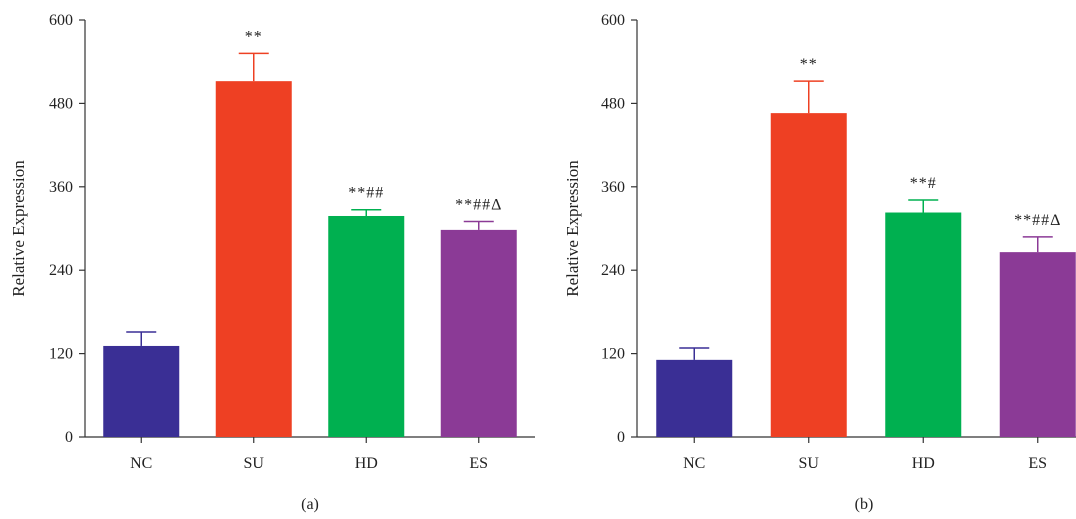 This screenshot has height=519, width=1076. Describe the element at coordinates (366, 193) in the screenshot. I see `significance-label: **##` at that location.